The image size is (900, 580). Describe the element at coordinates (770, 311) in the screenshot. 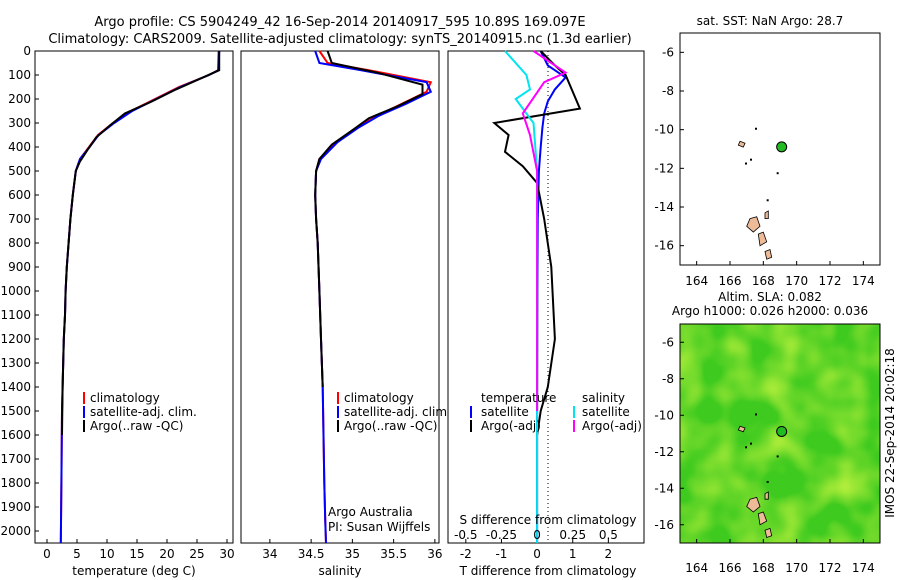

I see `sla-map-title2: Argo h1000: 0.026 h2000: 0.036` at that location.